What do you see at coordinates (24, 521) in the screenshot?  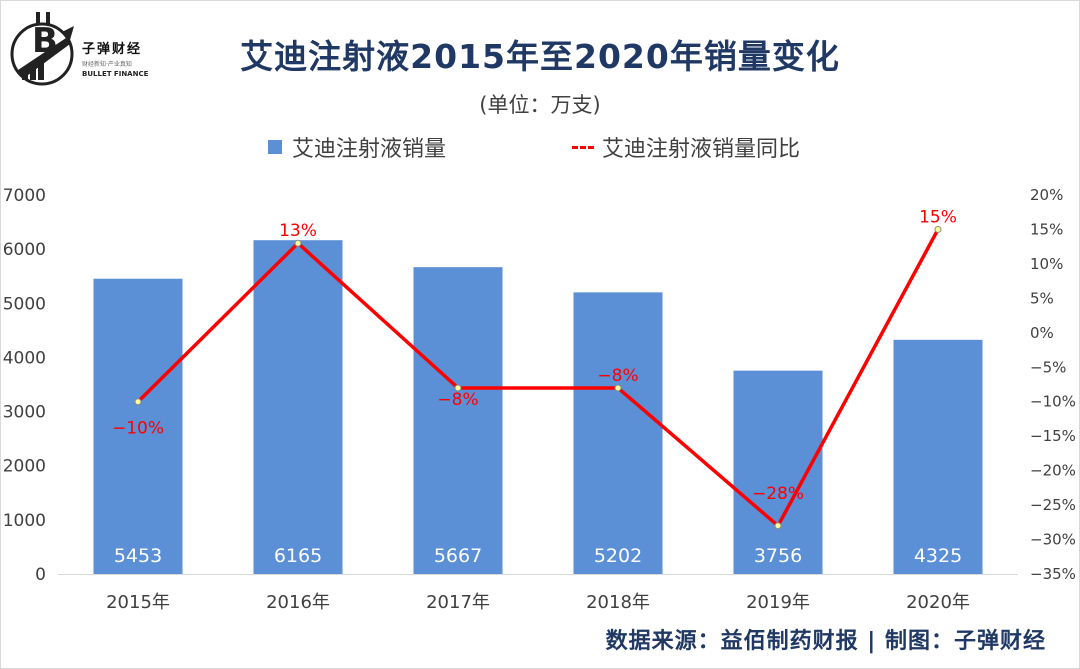 I see `y-left-tick-label: 1000` at bounding box center [24, 521].